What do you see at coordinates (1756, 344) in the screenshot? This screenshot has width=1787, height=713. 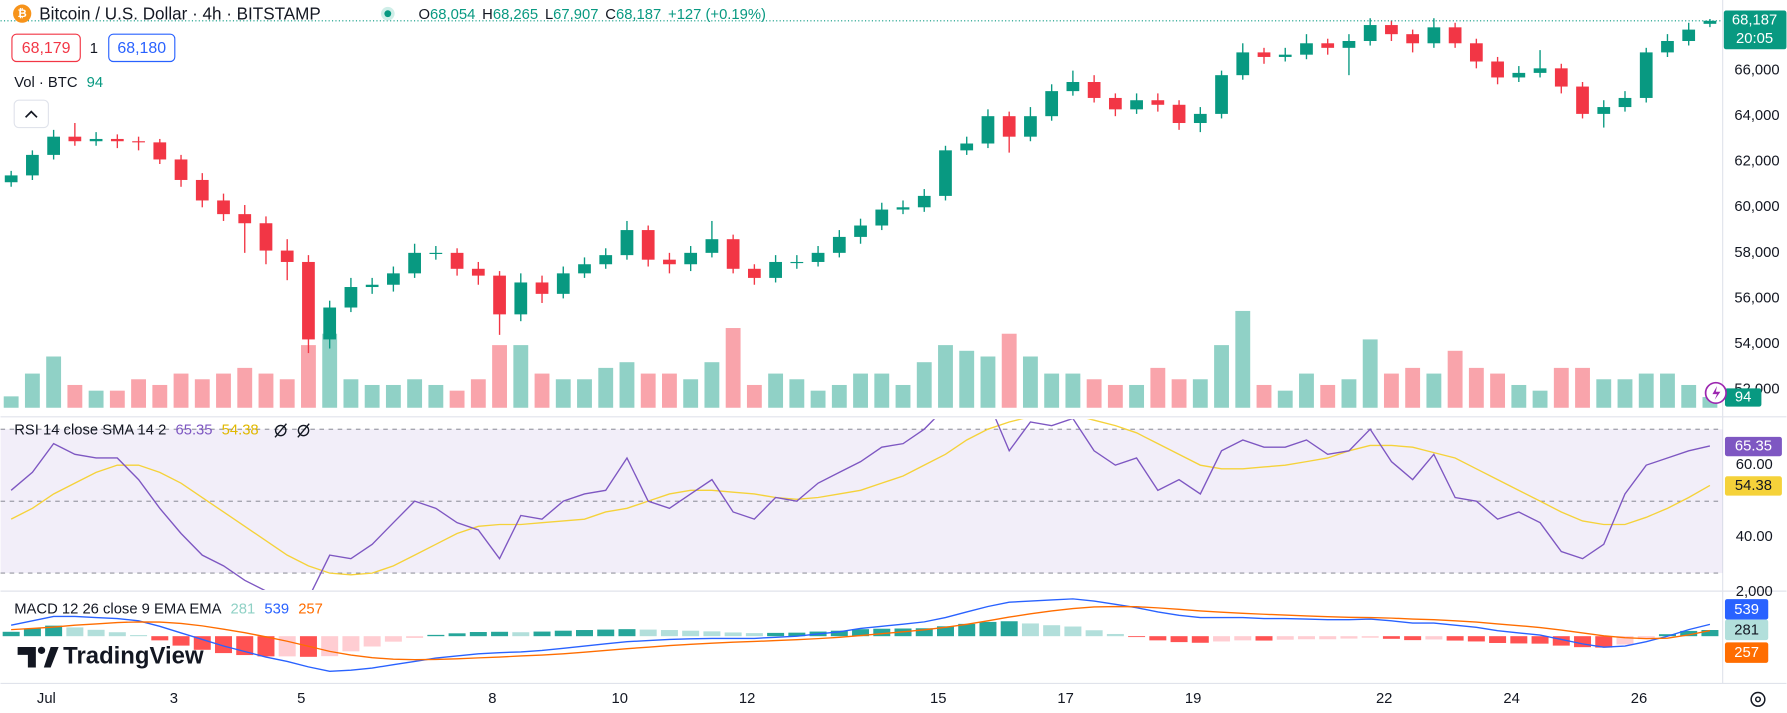 I see `y-tick-label: 54,000` at bounding box center [1756, 344].